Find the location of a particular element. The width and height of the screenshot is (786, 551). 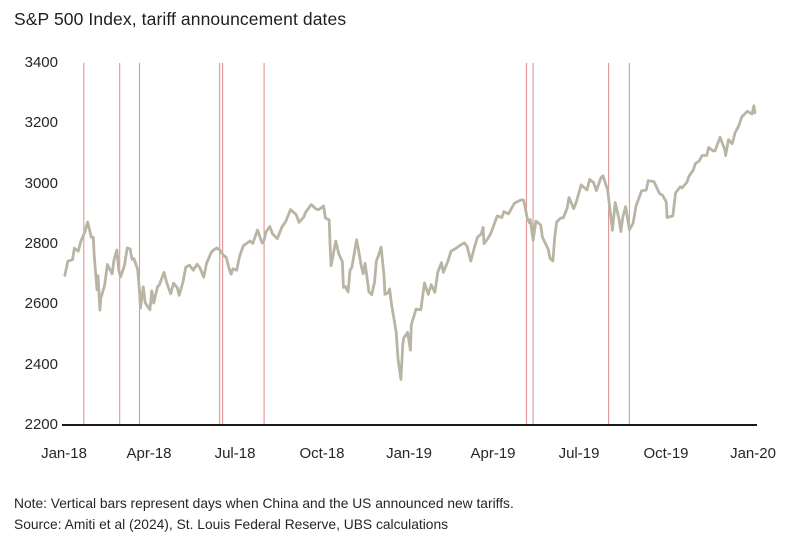

x-axis-tick-label: Jan-20 is located at coordinates (753, 453).